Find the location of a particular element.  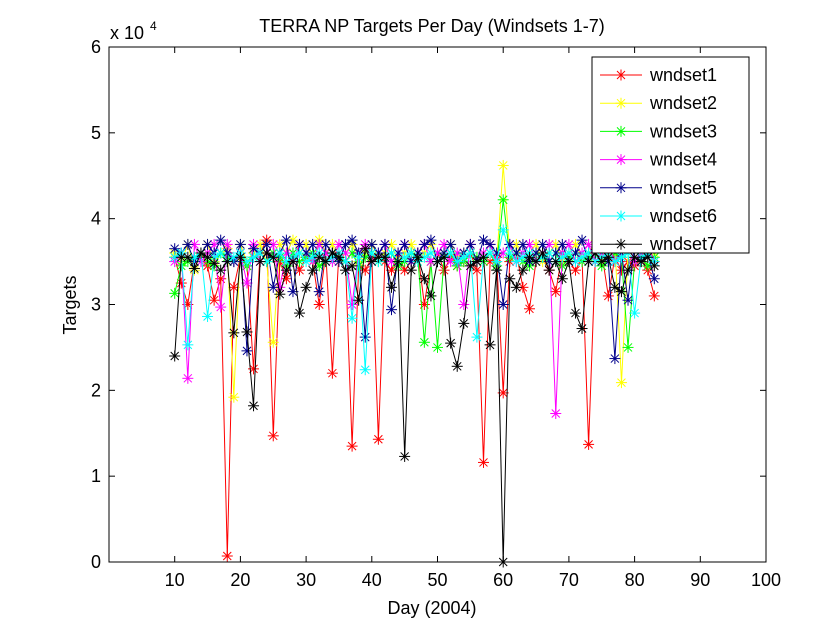

legend-label: wndset4 is located at coordinates (683, 160).